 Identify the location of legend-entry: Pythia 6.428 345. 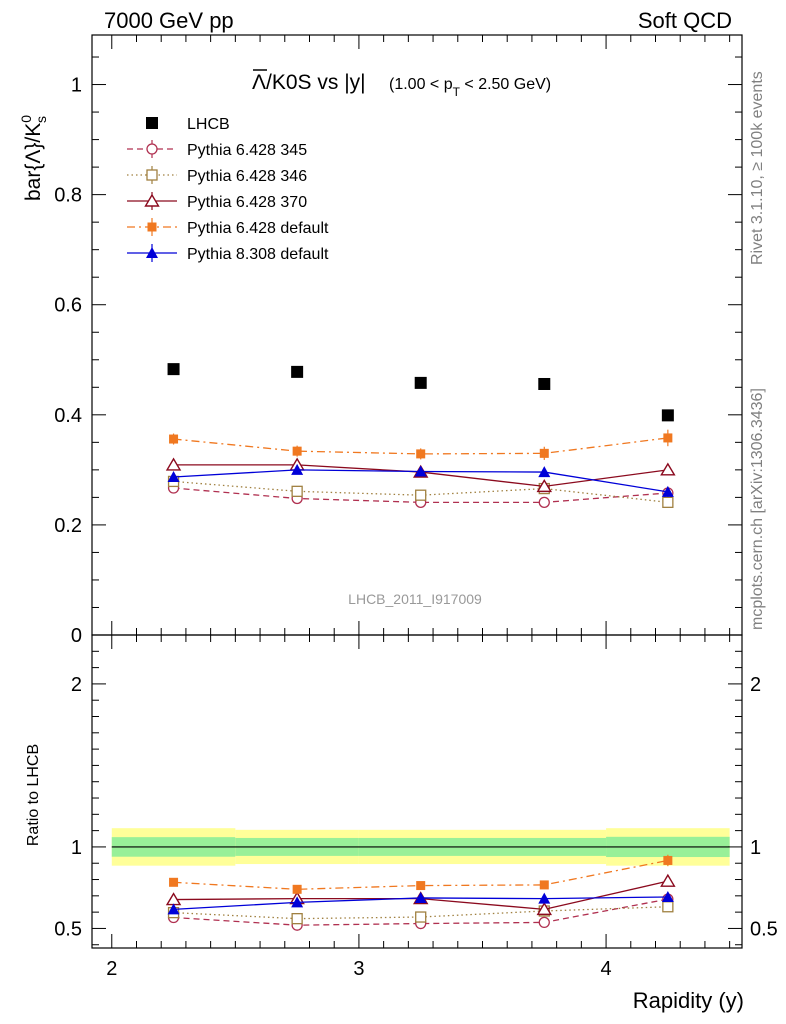
(217, 149).